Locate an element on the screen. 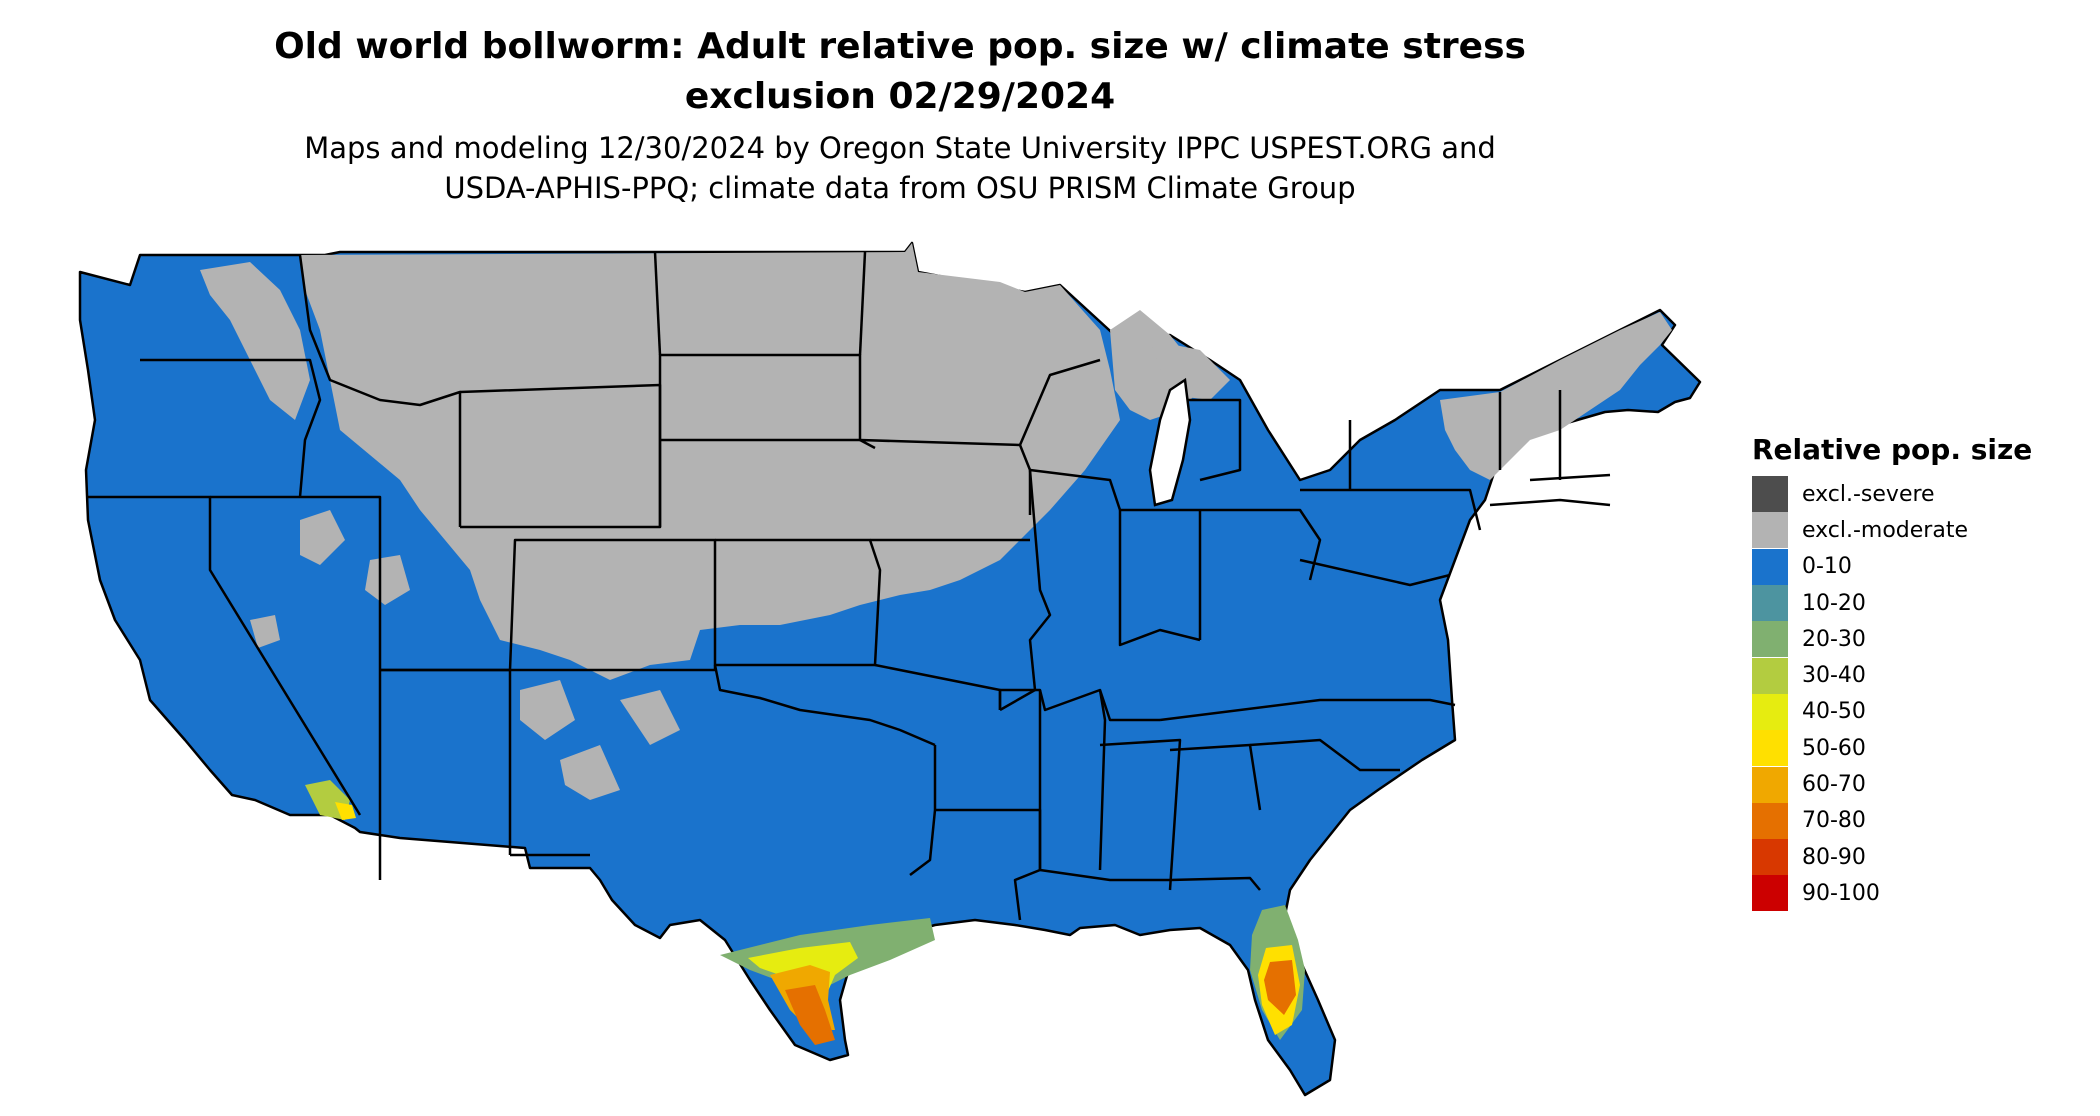  lake-michigan is located at coordinates (1170, 442).